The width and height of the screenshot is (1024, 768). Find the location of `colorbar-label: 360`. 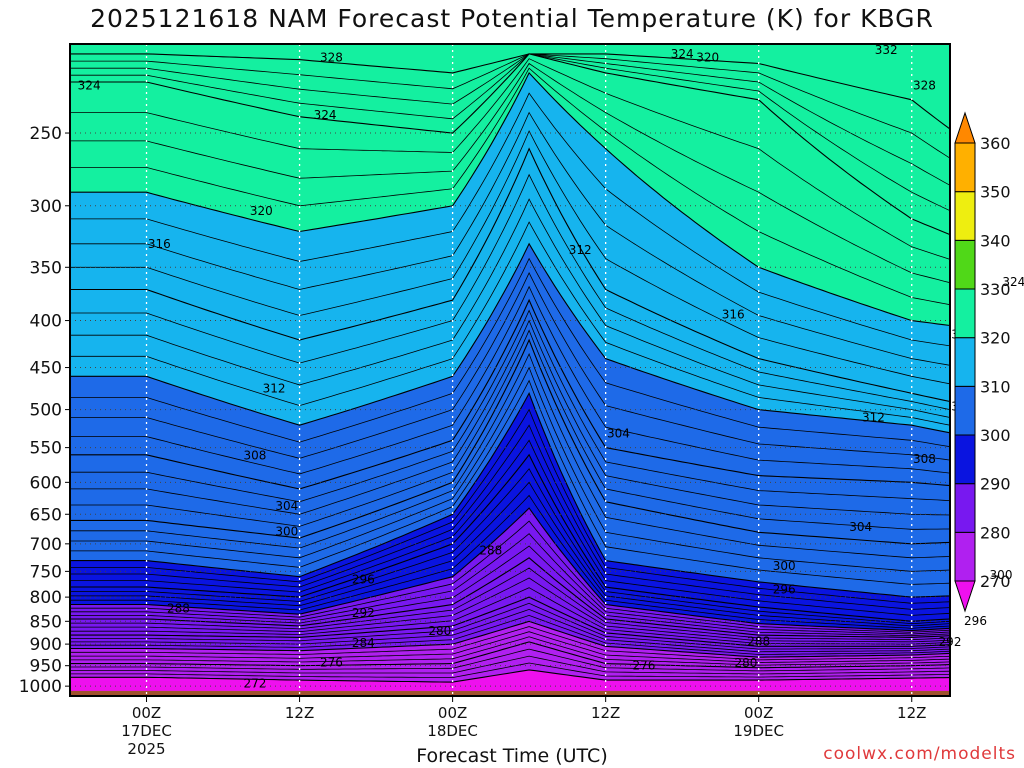

colorbar-label: 360 is located at coordinates (995, 143).